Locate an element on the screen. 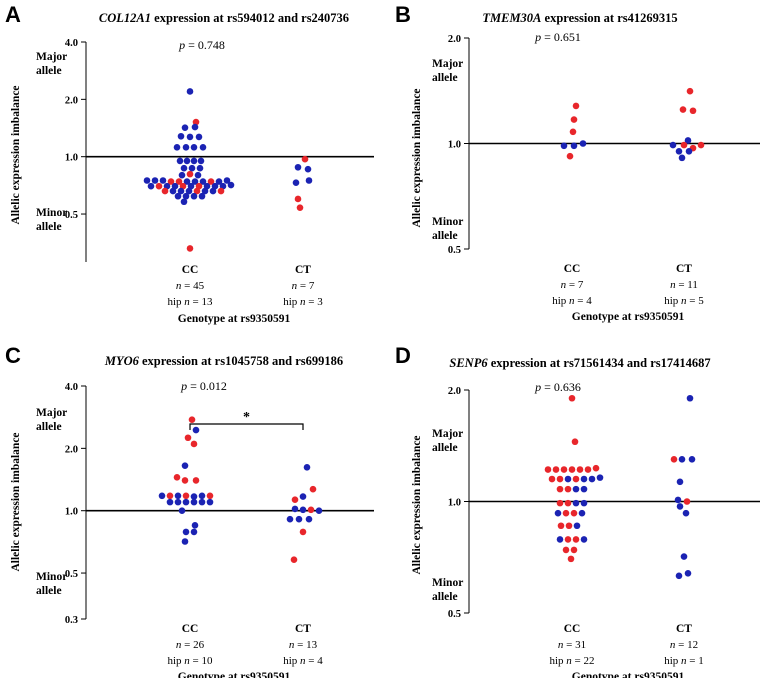 This screenshot has width=777, height=678. n-count-label-part: = 45 is located at coordinates (192, 286).